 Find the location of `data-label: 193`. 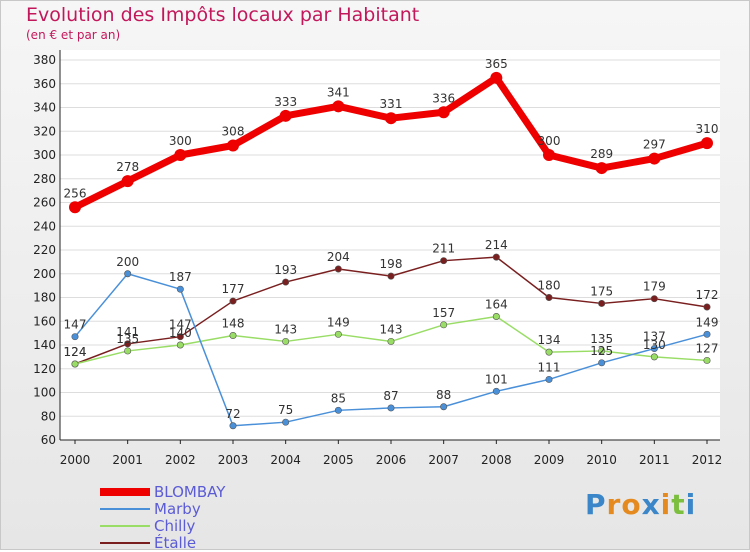

data-label: 193 is located at coordinates (285, 270).